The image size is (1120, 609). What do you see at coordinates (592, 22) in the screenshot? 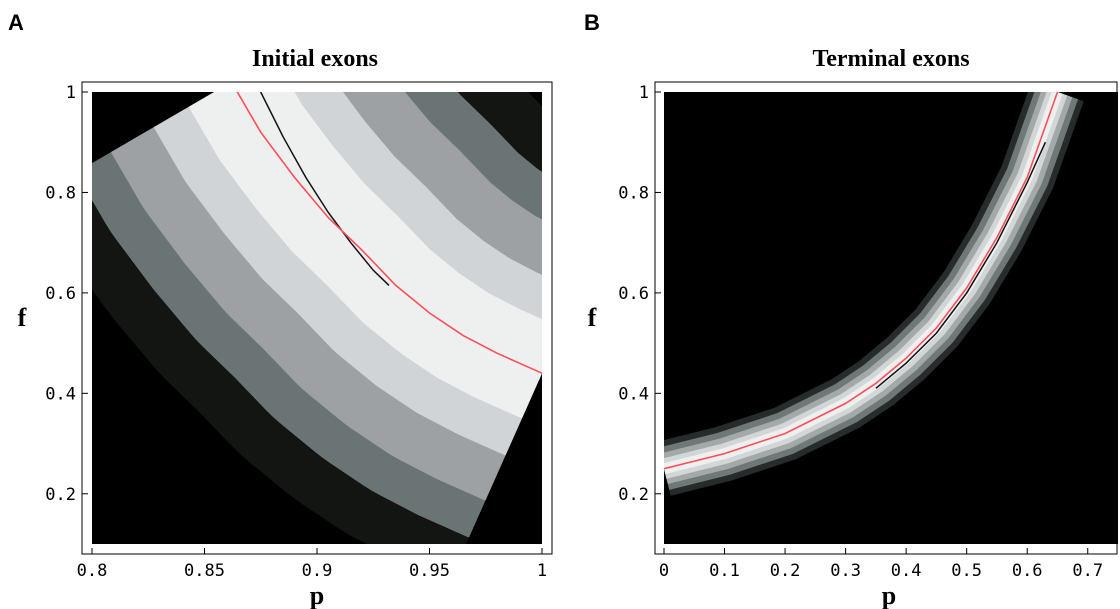
I see `panel-letter: B` at bounding box center [592, 22].